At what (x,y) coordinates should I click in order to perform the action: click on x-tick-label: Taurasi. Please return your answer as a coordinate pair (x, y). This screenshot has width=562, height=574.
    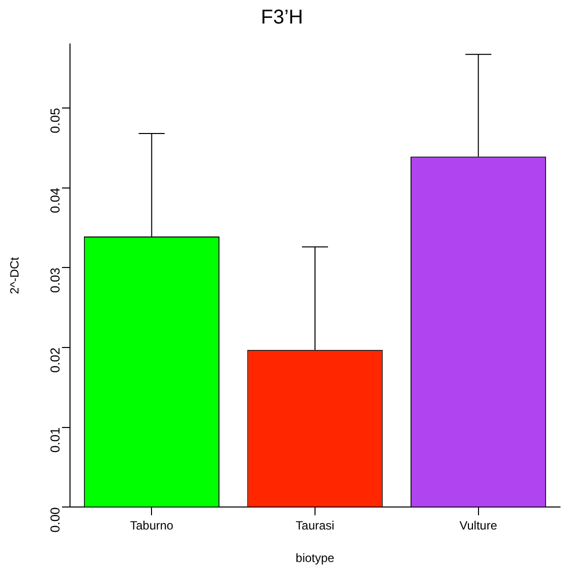
    Looking at the image, I should click on (315, 525).